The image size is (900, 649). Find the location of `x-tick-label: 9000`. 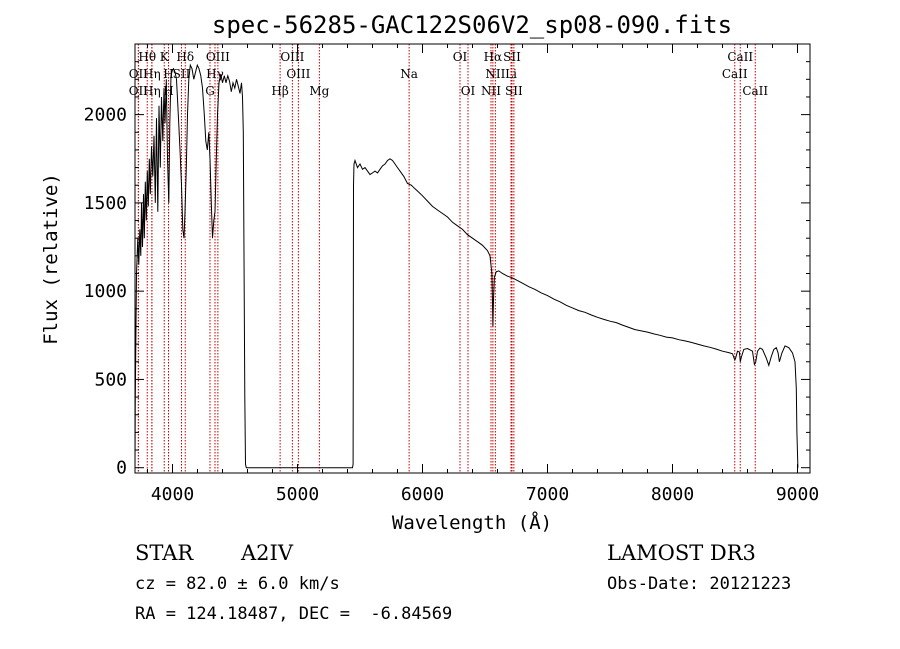

x-tick-label: 9000 is located at coordinates (797, 494).